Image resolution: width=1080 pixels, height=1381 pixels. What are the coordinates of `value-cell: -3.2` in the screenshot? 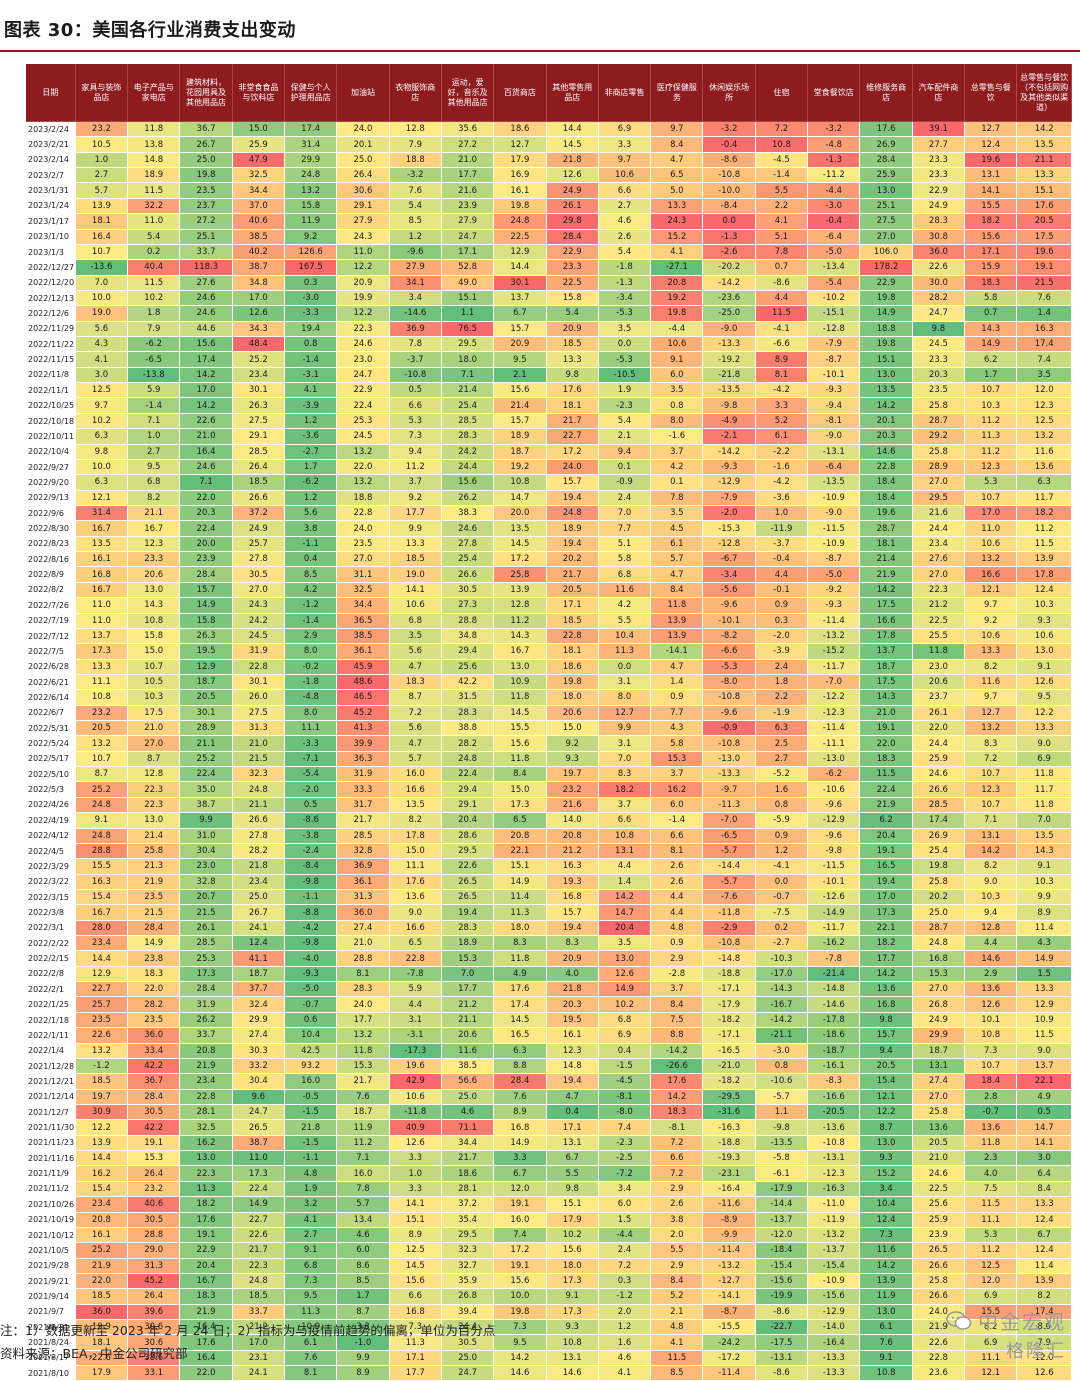 It's located at (834, 129).